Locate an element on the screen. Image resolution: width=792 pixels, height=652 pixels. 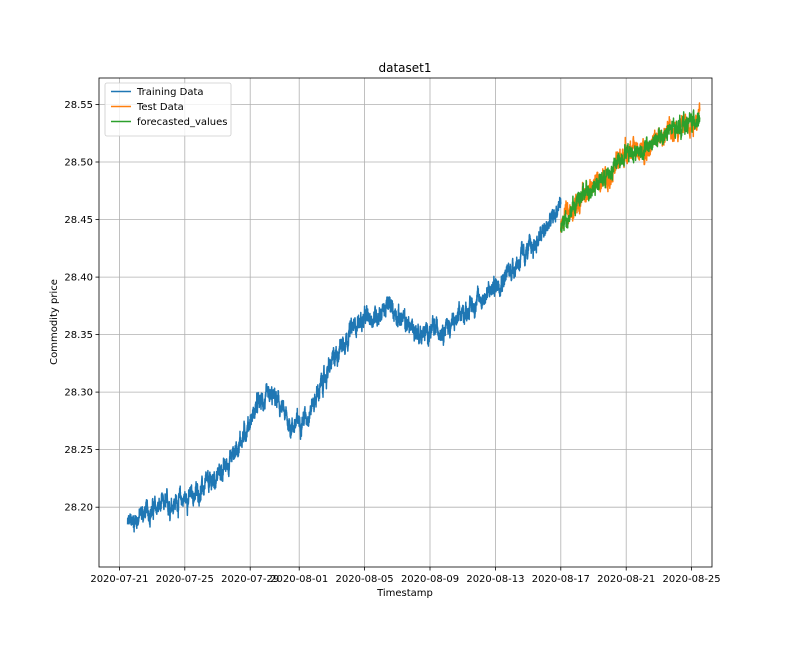
x-tick-label: 2020-07-29 is located at coordinates (250, 579).